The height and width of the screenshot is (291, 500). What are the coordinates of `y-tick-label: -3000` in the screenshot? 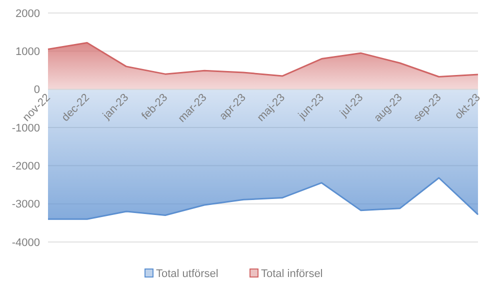 It's located at (26, 204).